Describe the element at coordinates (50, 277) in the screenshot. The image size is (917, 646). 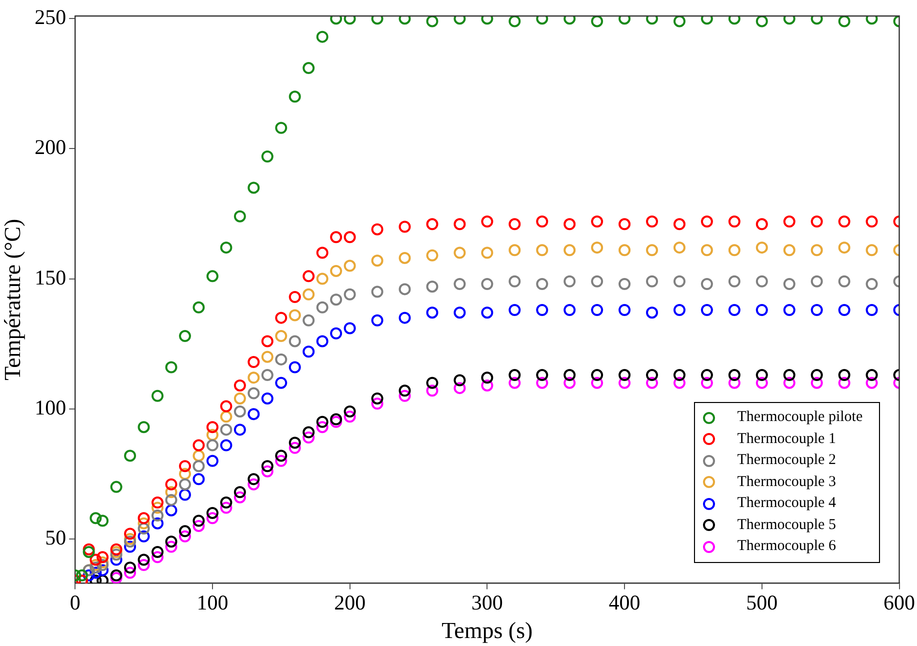
I see `y-tick-label: 150` at that location.